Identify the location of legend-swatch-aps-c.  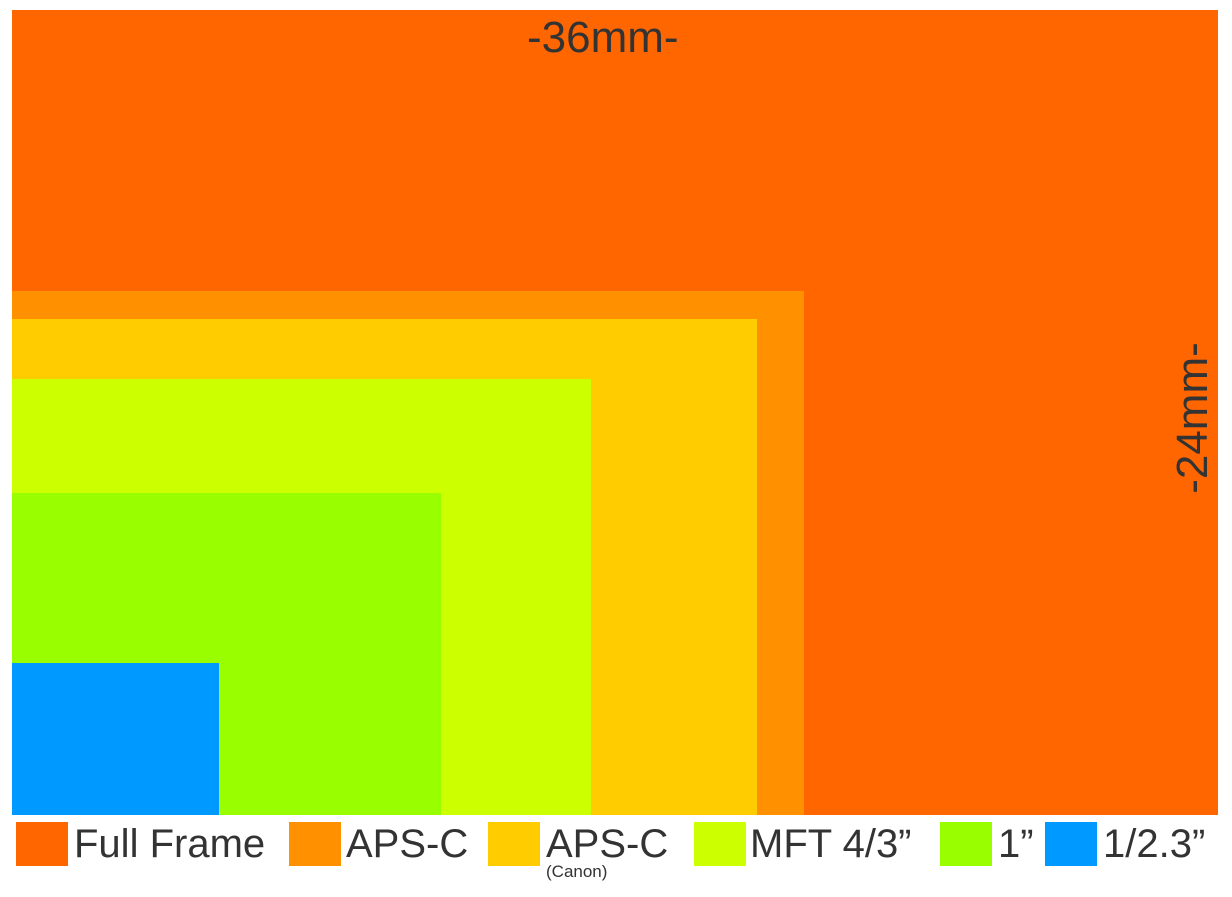
(315, 844).